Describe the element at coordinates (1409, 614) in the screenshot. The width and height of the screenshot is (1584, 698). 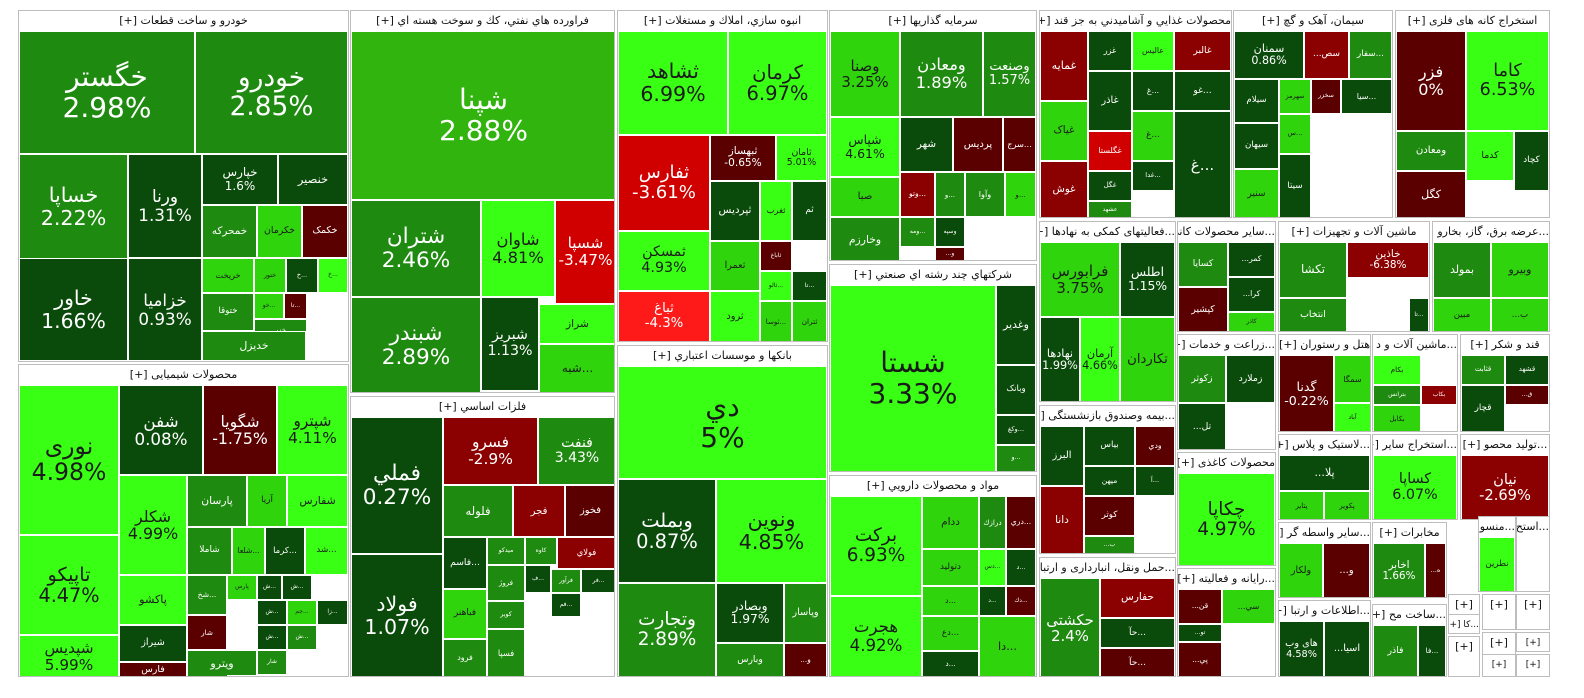
I see `sector-title: ...ساخت مح [+]` at that location.